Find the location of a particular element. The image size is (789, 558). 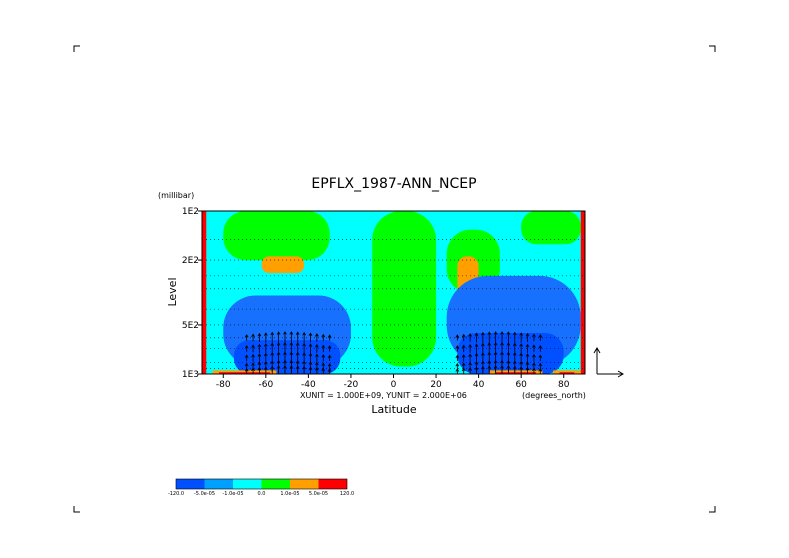

x-tick-label: -60 is located at coordinates (265, 385).